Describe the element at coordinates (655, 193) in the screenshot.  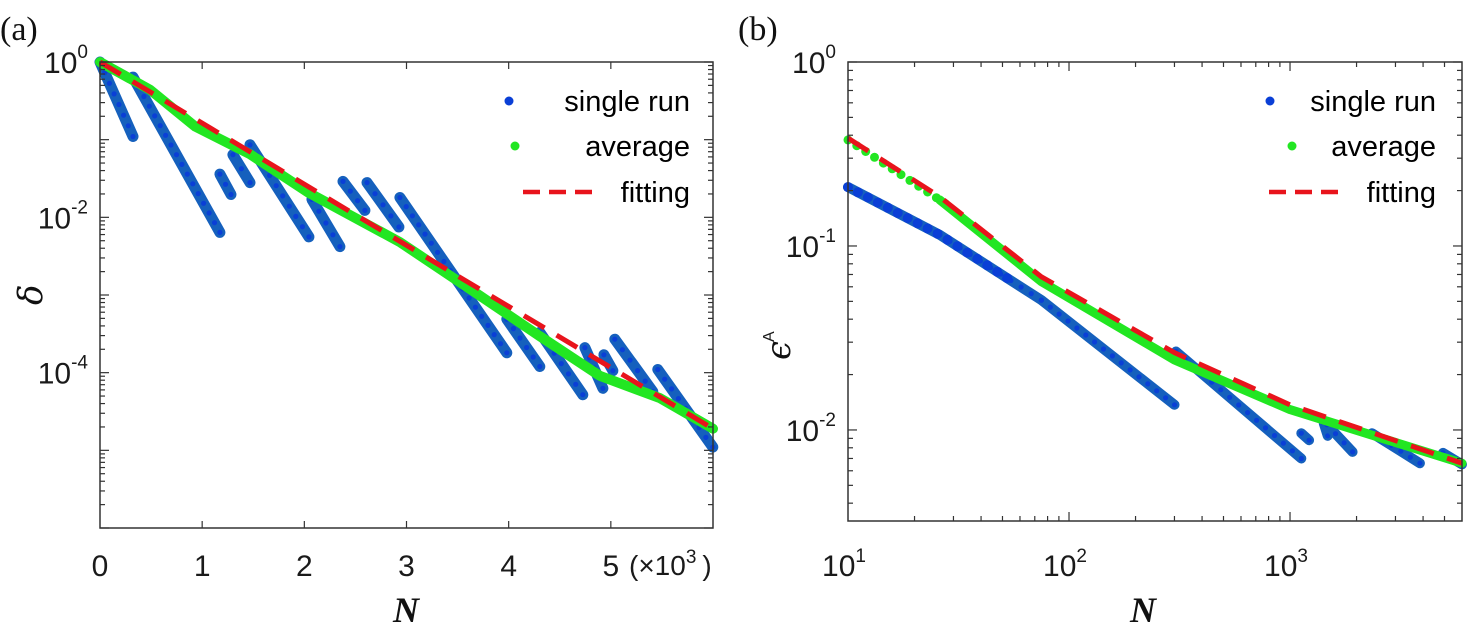
I see `legend-label: fitting` at that location.